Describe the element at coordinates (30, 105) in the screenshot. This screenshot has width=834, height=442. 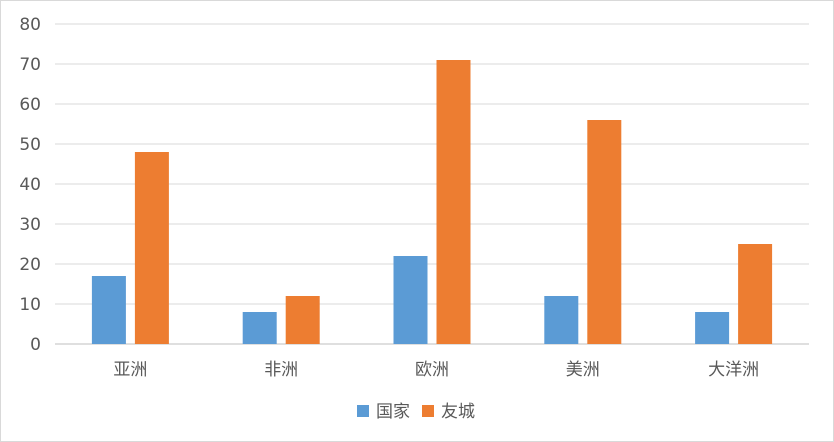
I see `y-tick-label: 60` at that location.